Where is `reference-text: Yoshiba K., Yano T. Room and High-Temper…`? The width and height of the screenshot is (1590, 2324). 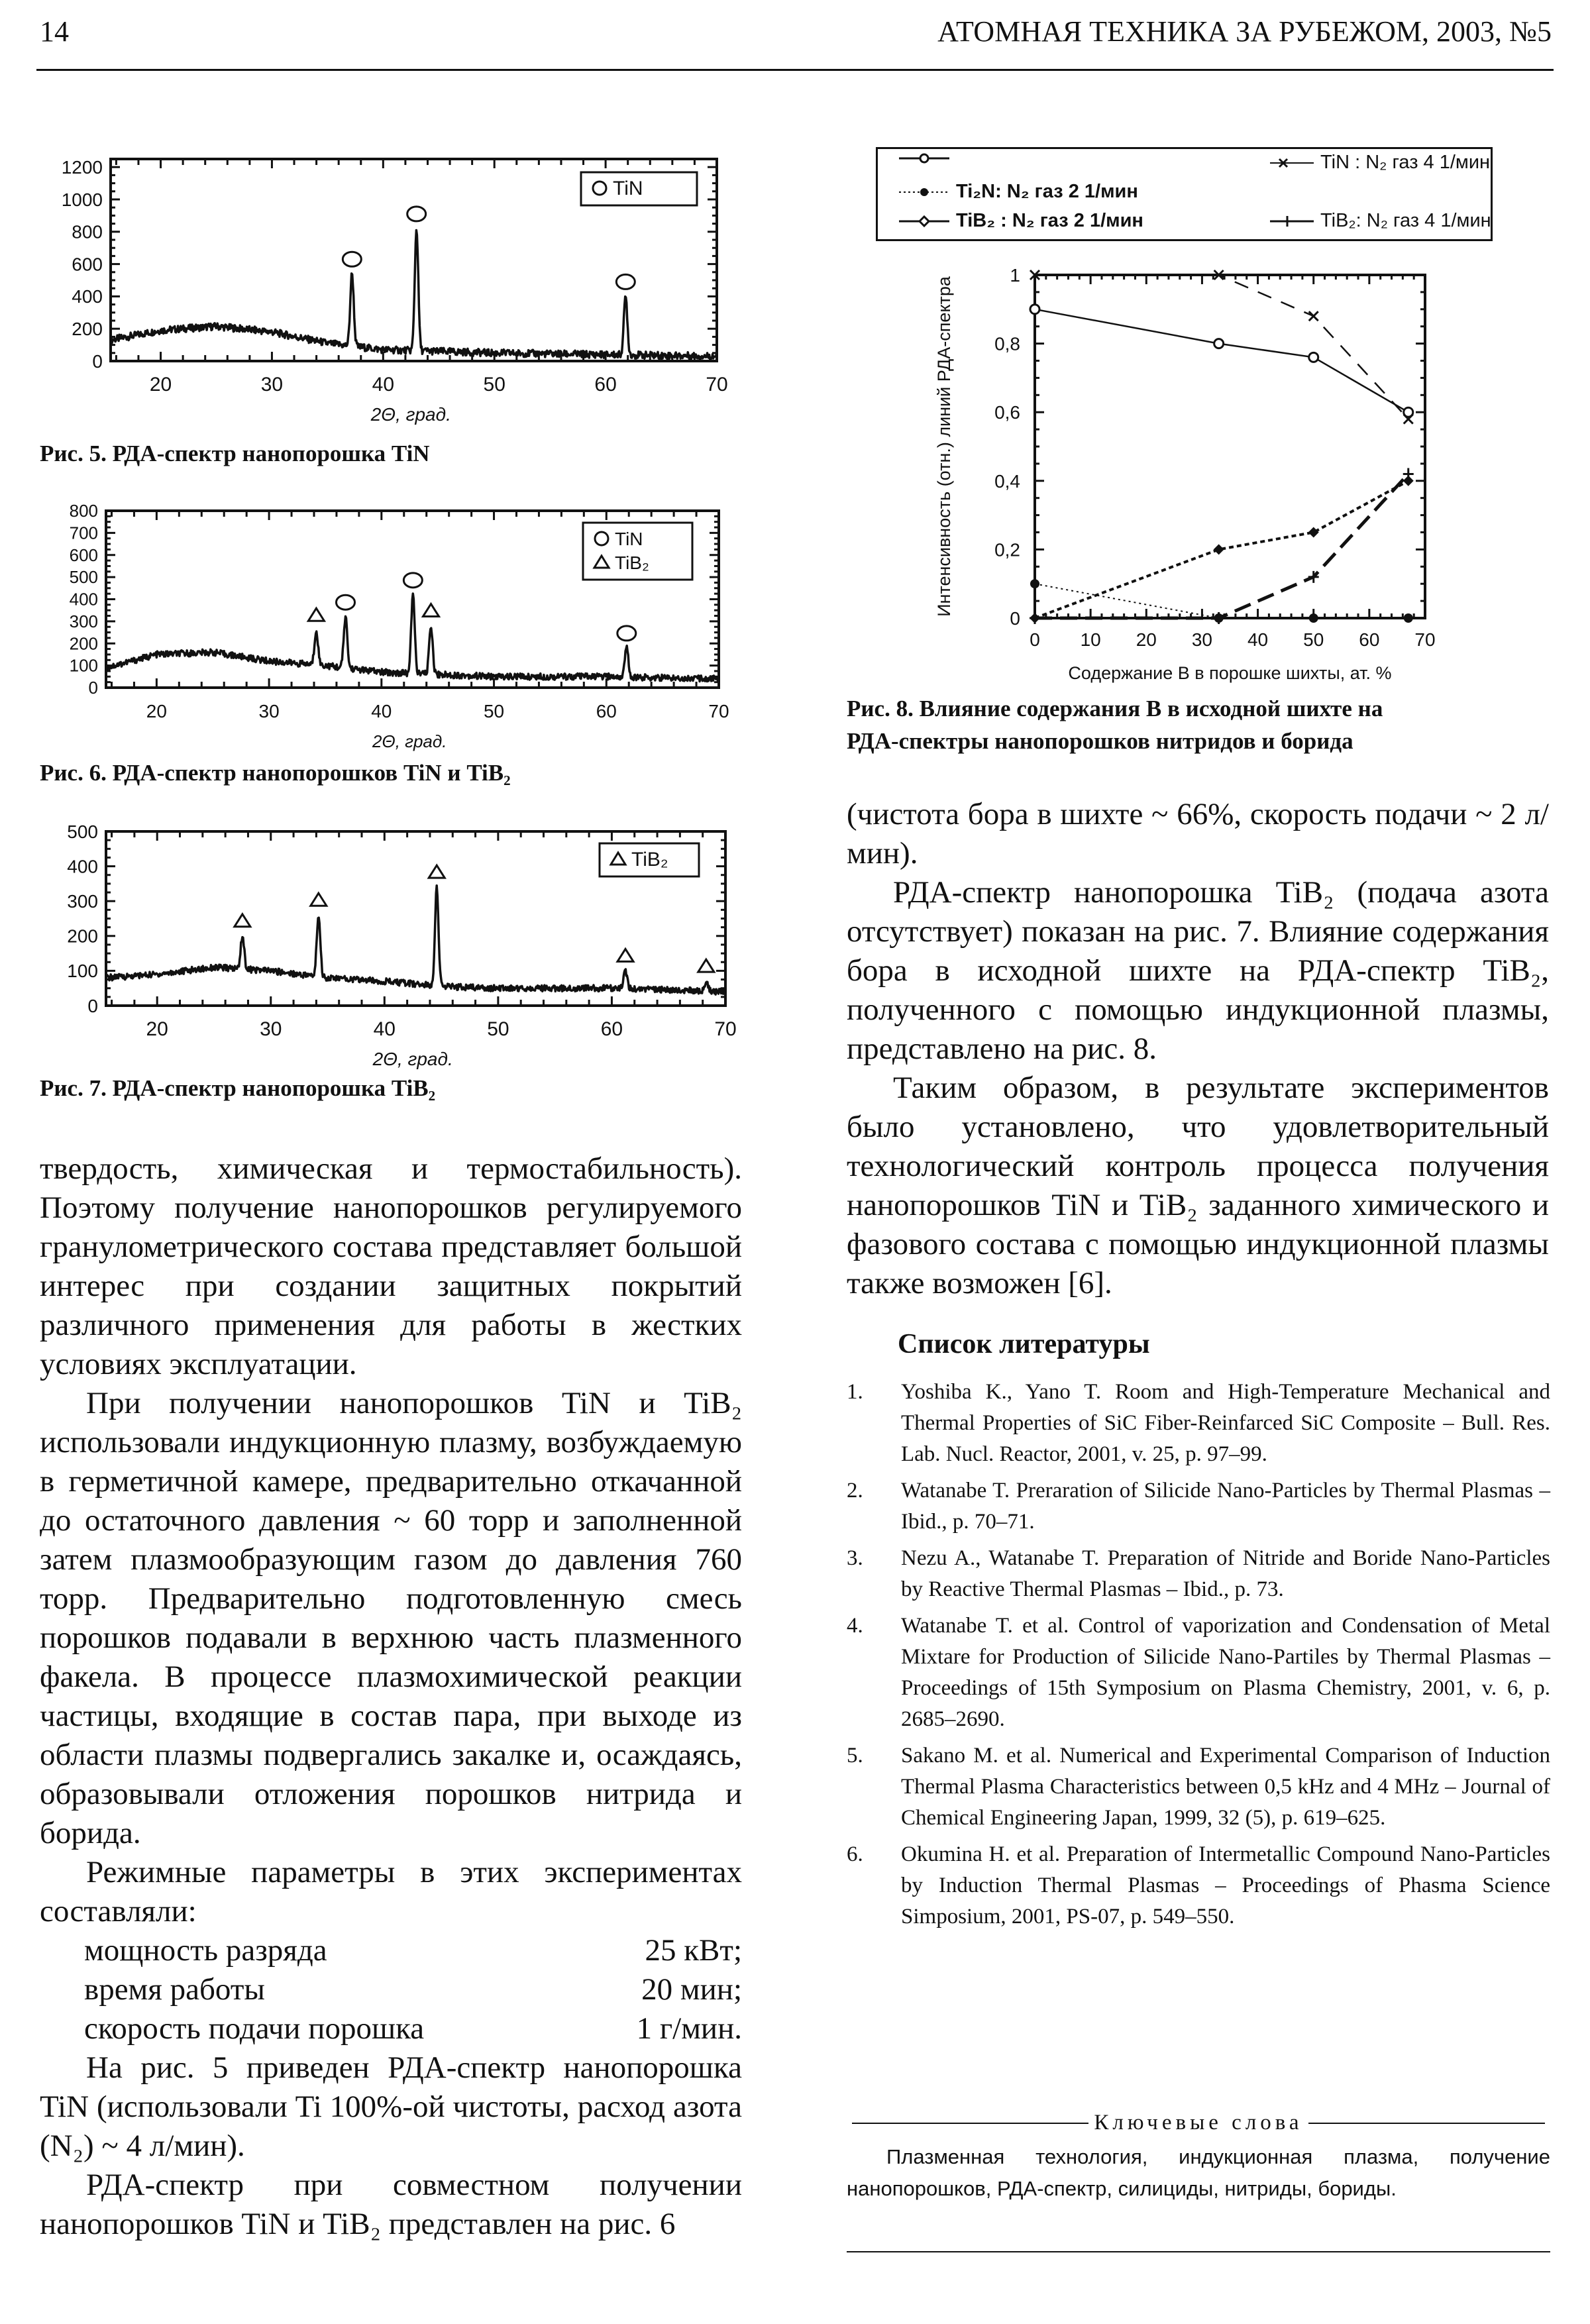 reference-text: Yoshiba K., Yano T. Room and High-Temper… is located at coordinates (1225, 1423).